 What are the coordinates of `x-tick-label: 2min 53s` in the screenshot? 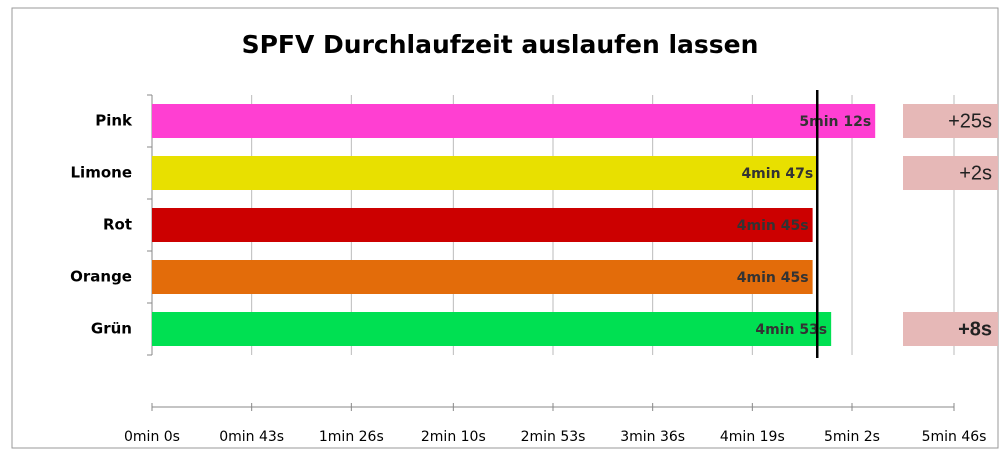 It's located at (553, 437).